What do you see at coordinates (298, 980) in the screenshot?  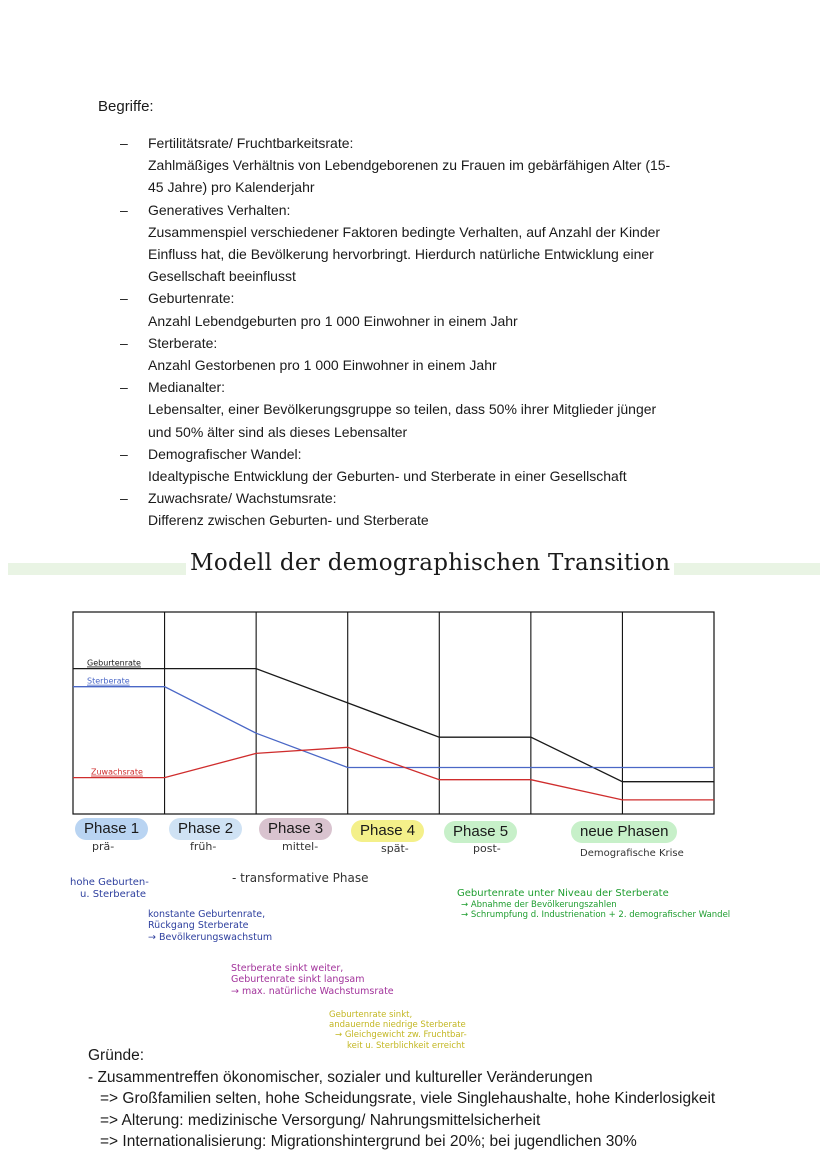 I see `note-line: Geburtenrate sinkt langsam` at bounding box center [298, 980].